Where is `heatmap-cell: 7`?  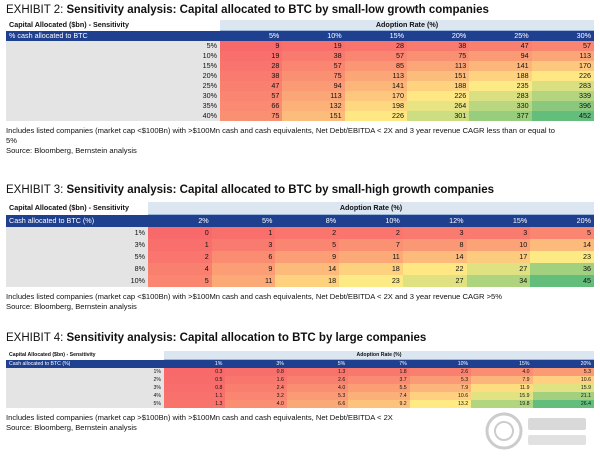
heatmap-cell: 7 is located at coordinates (371, 245).